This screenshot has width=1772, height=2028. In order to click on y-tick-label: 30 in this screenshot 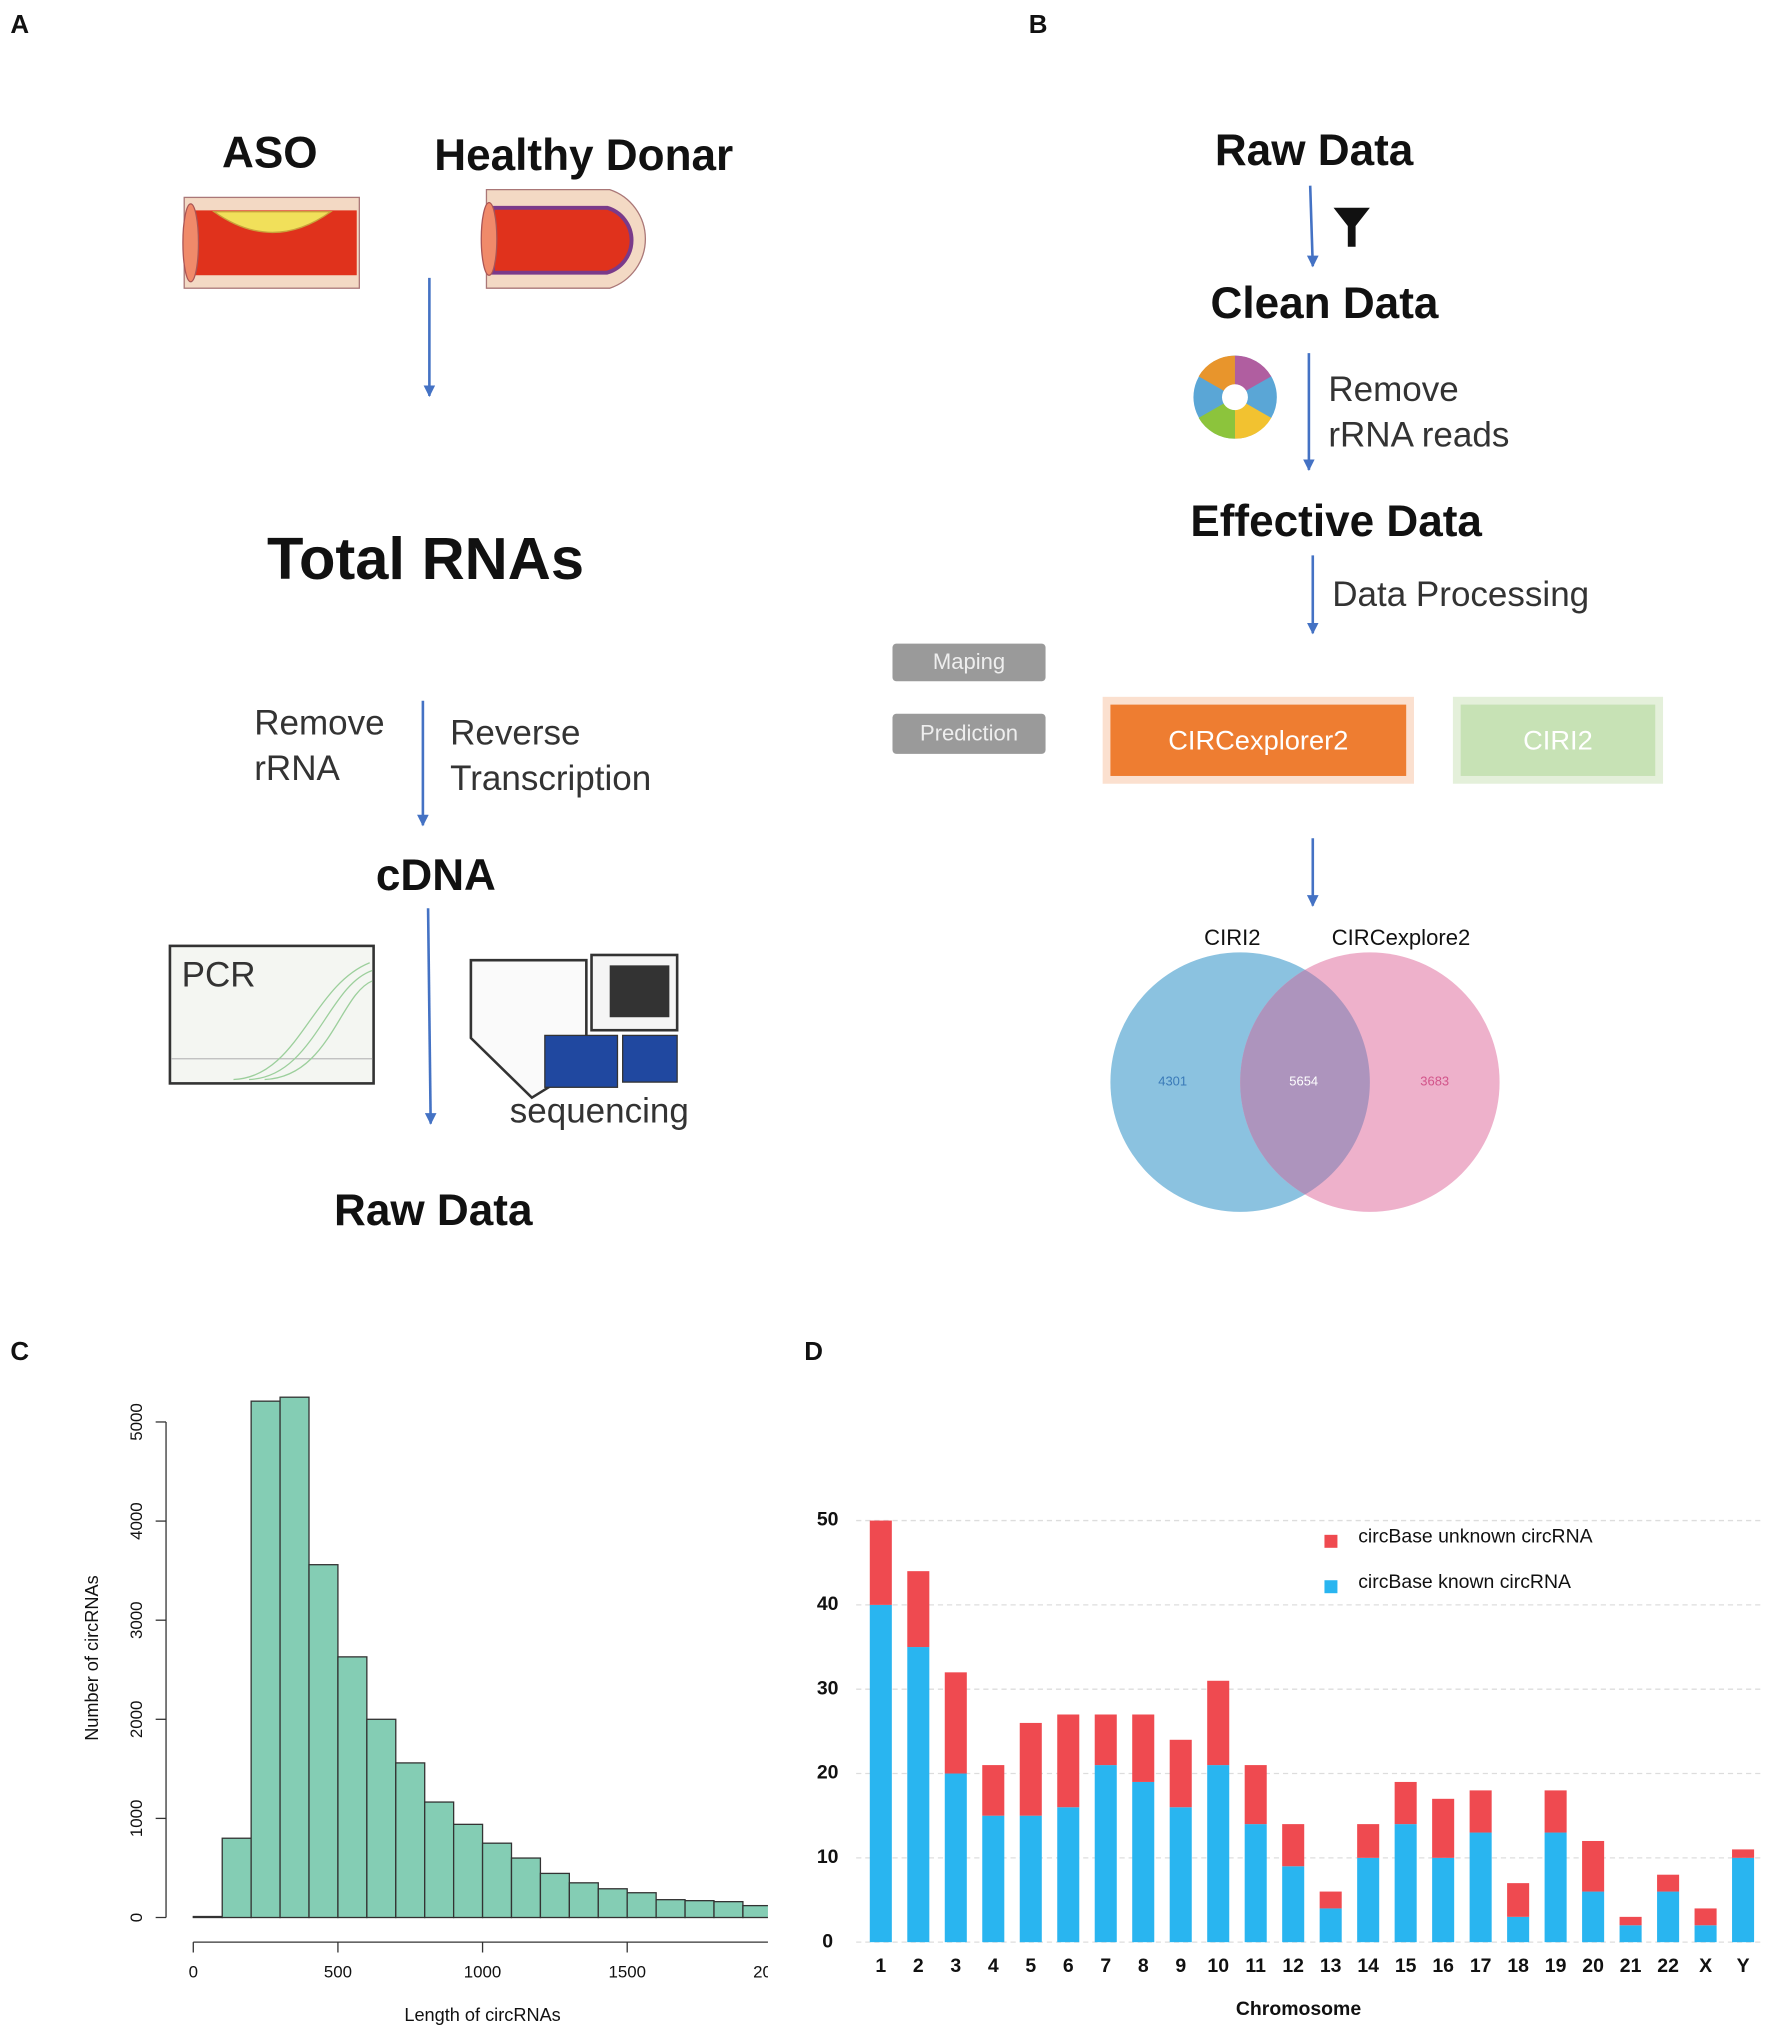, I will do `click(828, 1688)`.